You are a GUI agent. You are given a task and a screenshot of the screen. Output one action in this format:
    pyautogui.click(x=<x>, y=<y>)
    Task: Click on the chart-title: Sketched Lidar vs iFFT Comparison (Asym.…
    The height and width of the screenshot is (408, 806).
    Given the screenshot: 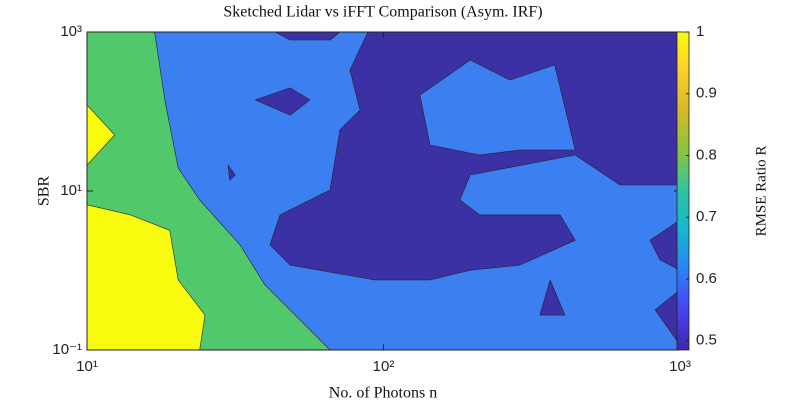 What is the action you would take?
    pyautogui.click(x=382, y=12)
    